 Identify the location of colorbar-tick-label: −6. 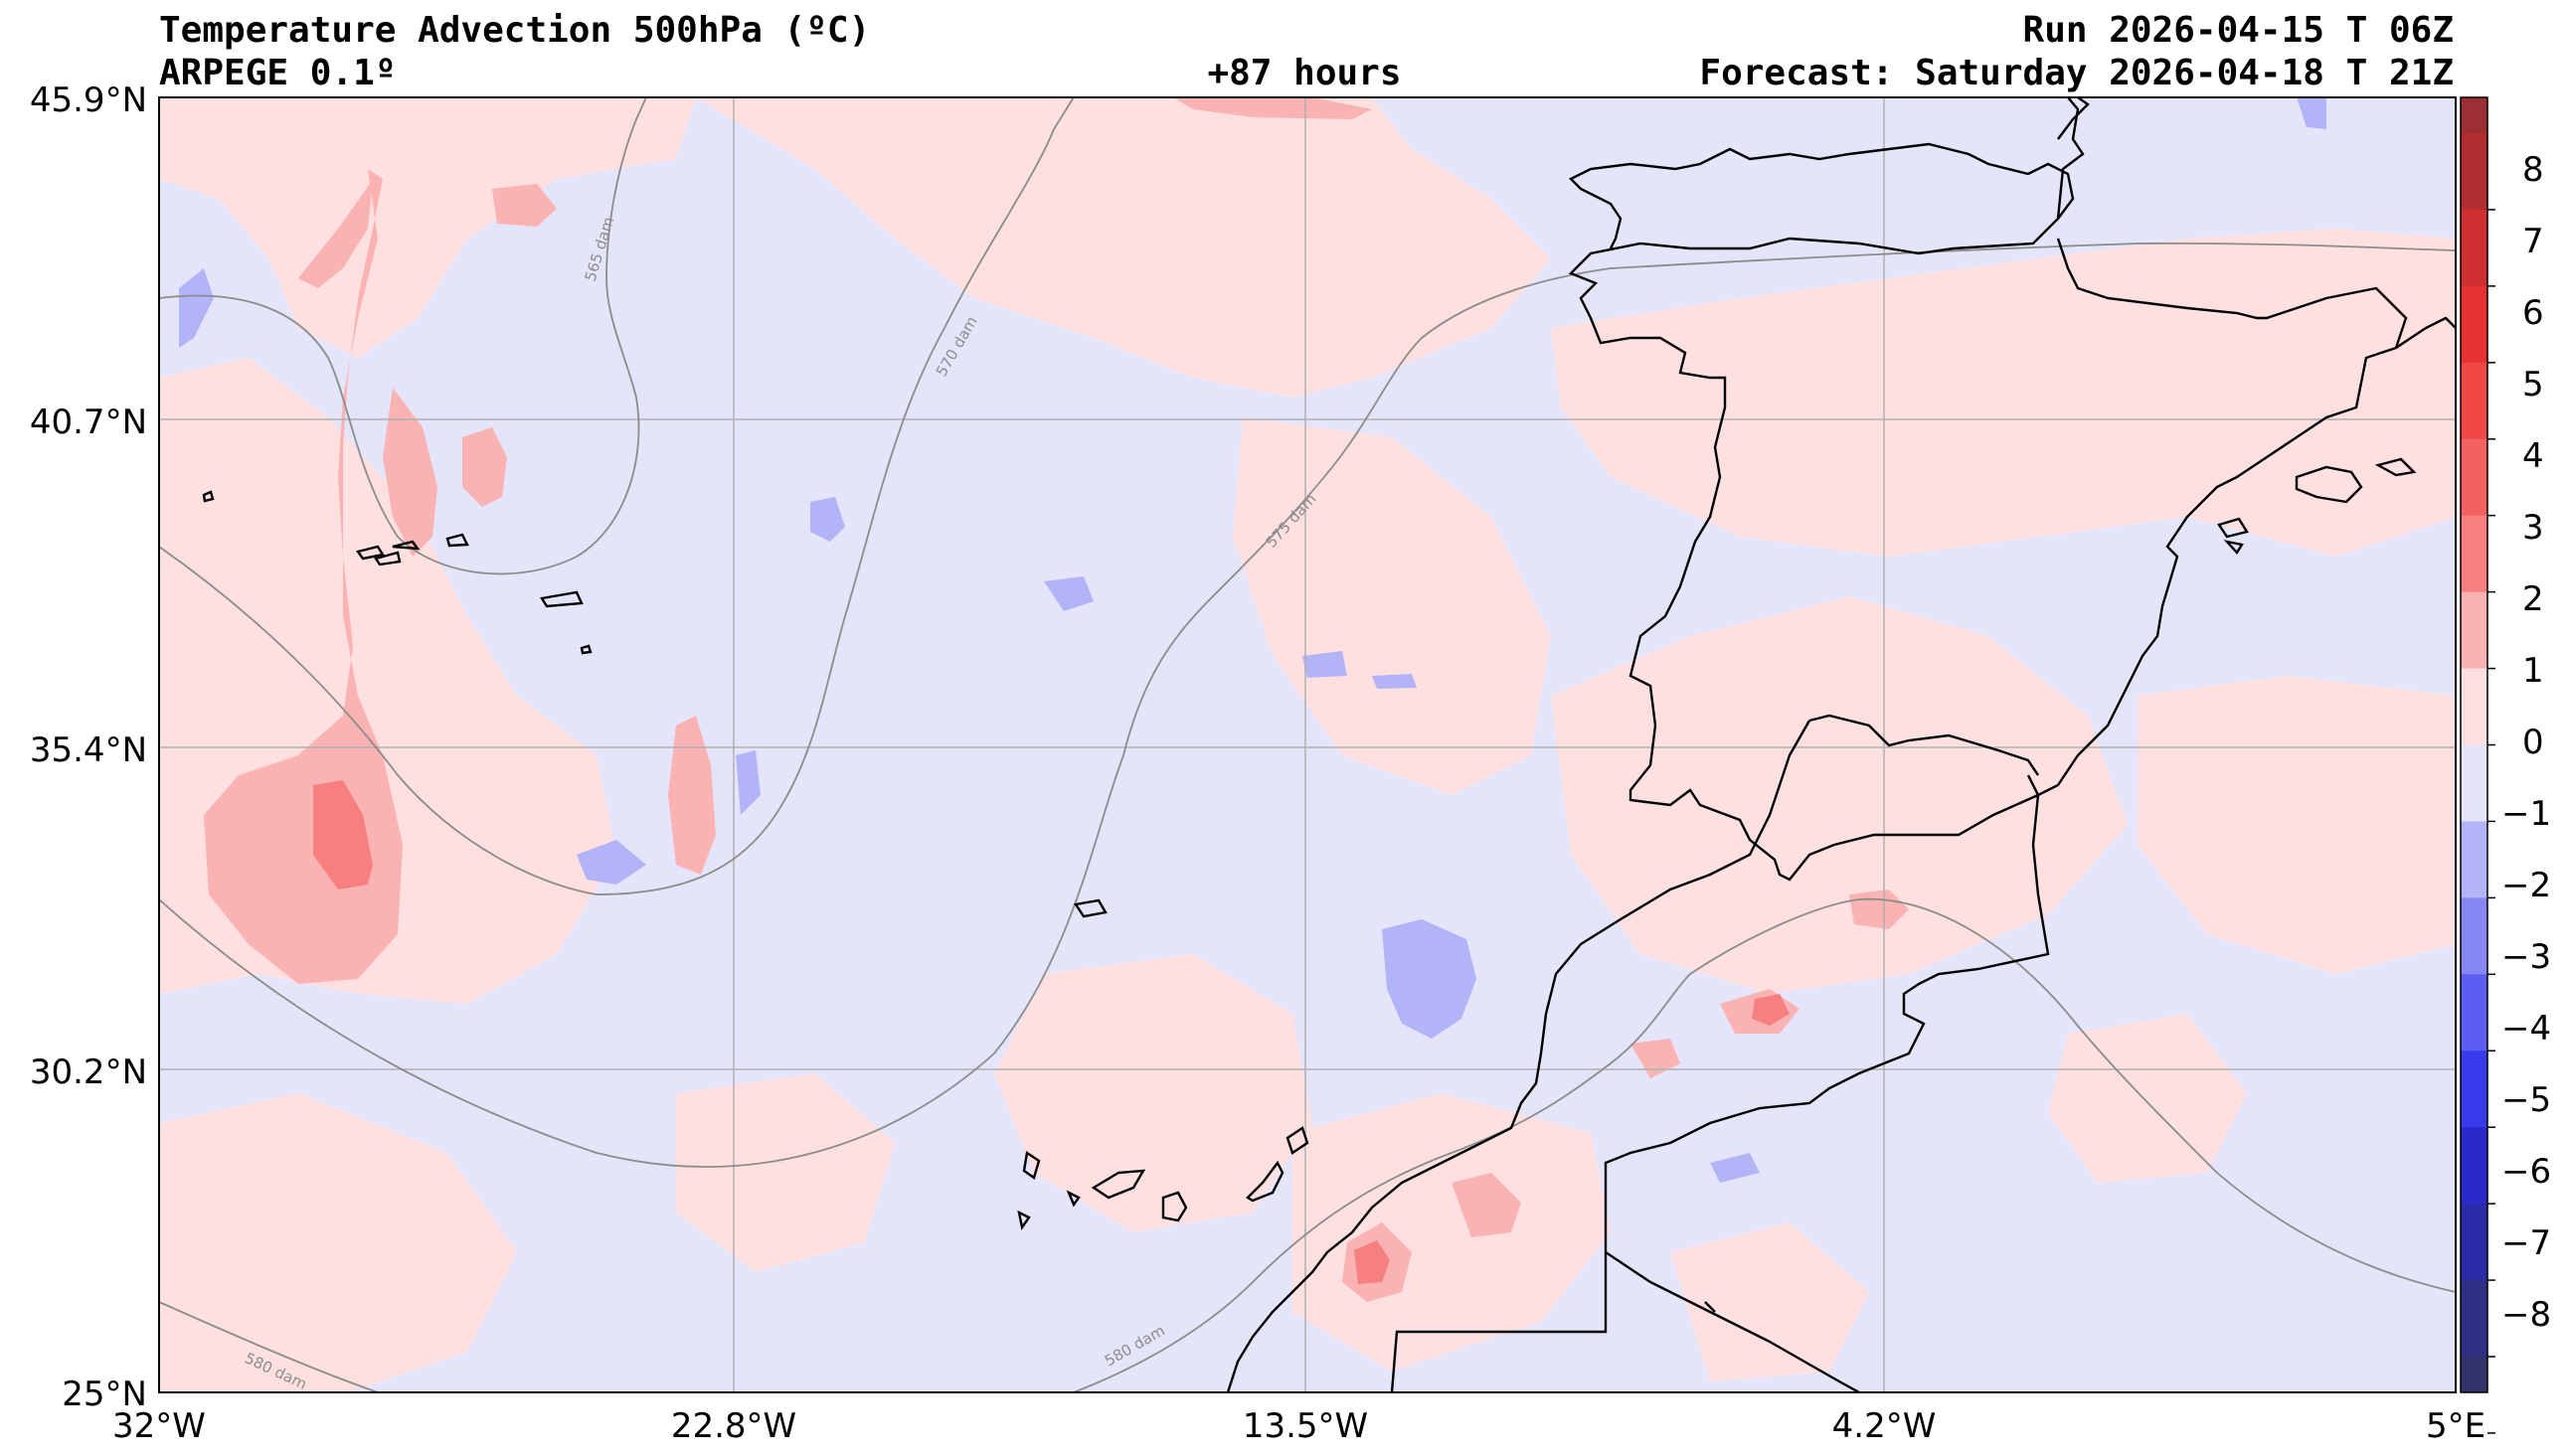
(2526, 1172).